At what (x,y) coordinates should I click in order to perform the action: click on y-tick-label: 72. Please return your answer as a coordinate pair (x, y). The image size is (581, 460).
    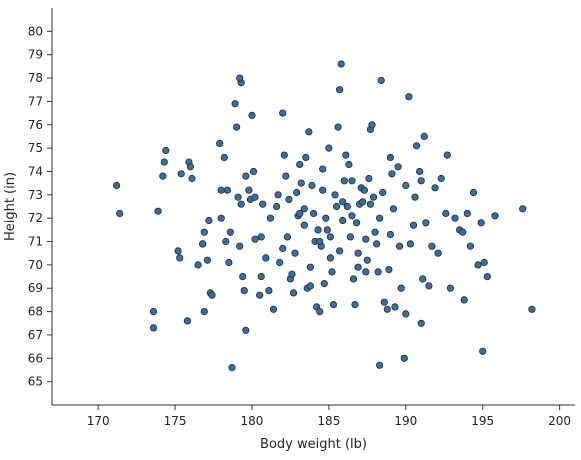
    Looking at the image, I should click on (35, 218).